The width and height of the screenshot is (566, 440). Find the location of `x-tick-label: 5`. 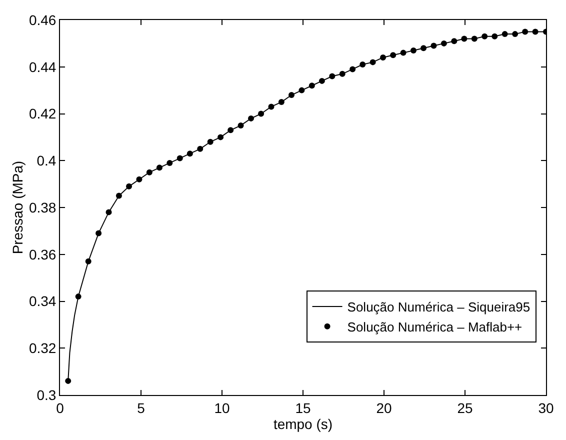

x-tick-label: 5 is located at coordinates (141, 408).